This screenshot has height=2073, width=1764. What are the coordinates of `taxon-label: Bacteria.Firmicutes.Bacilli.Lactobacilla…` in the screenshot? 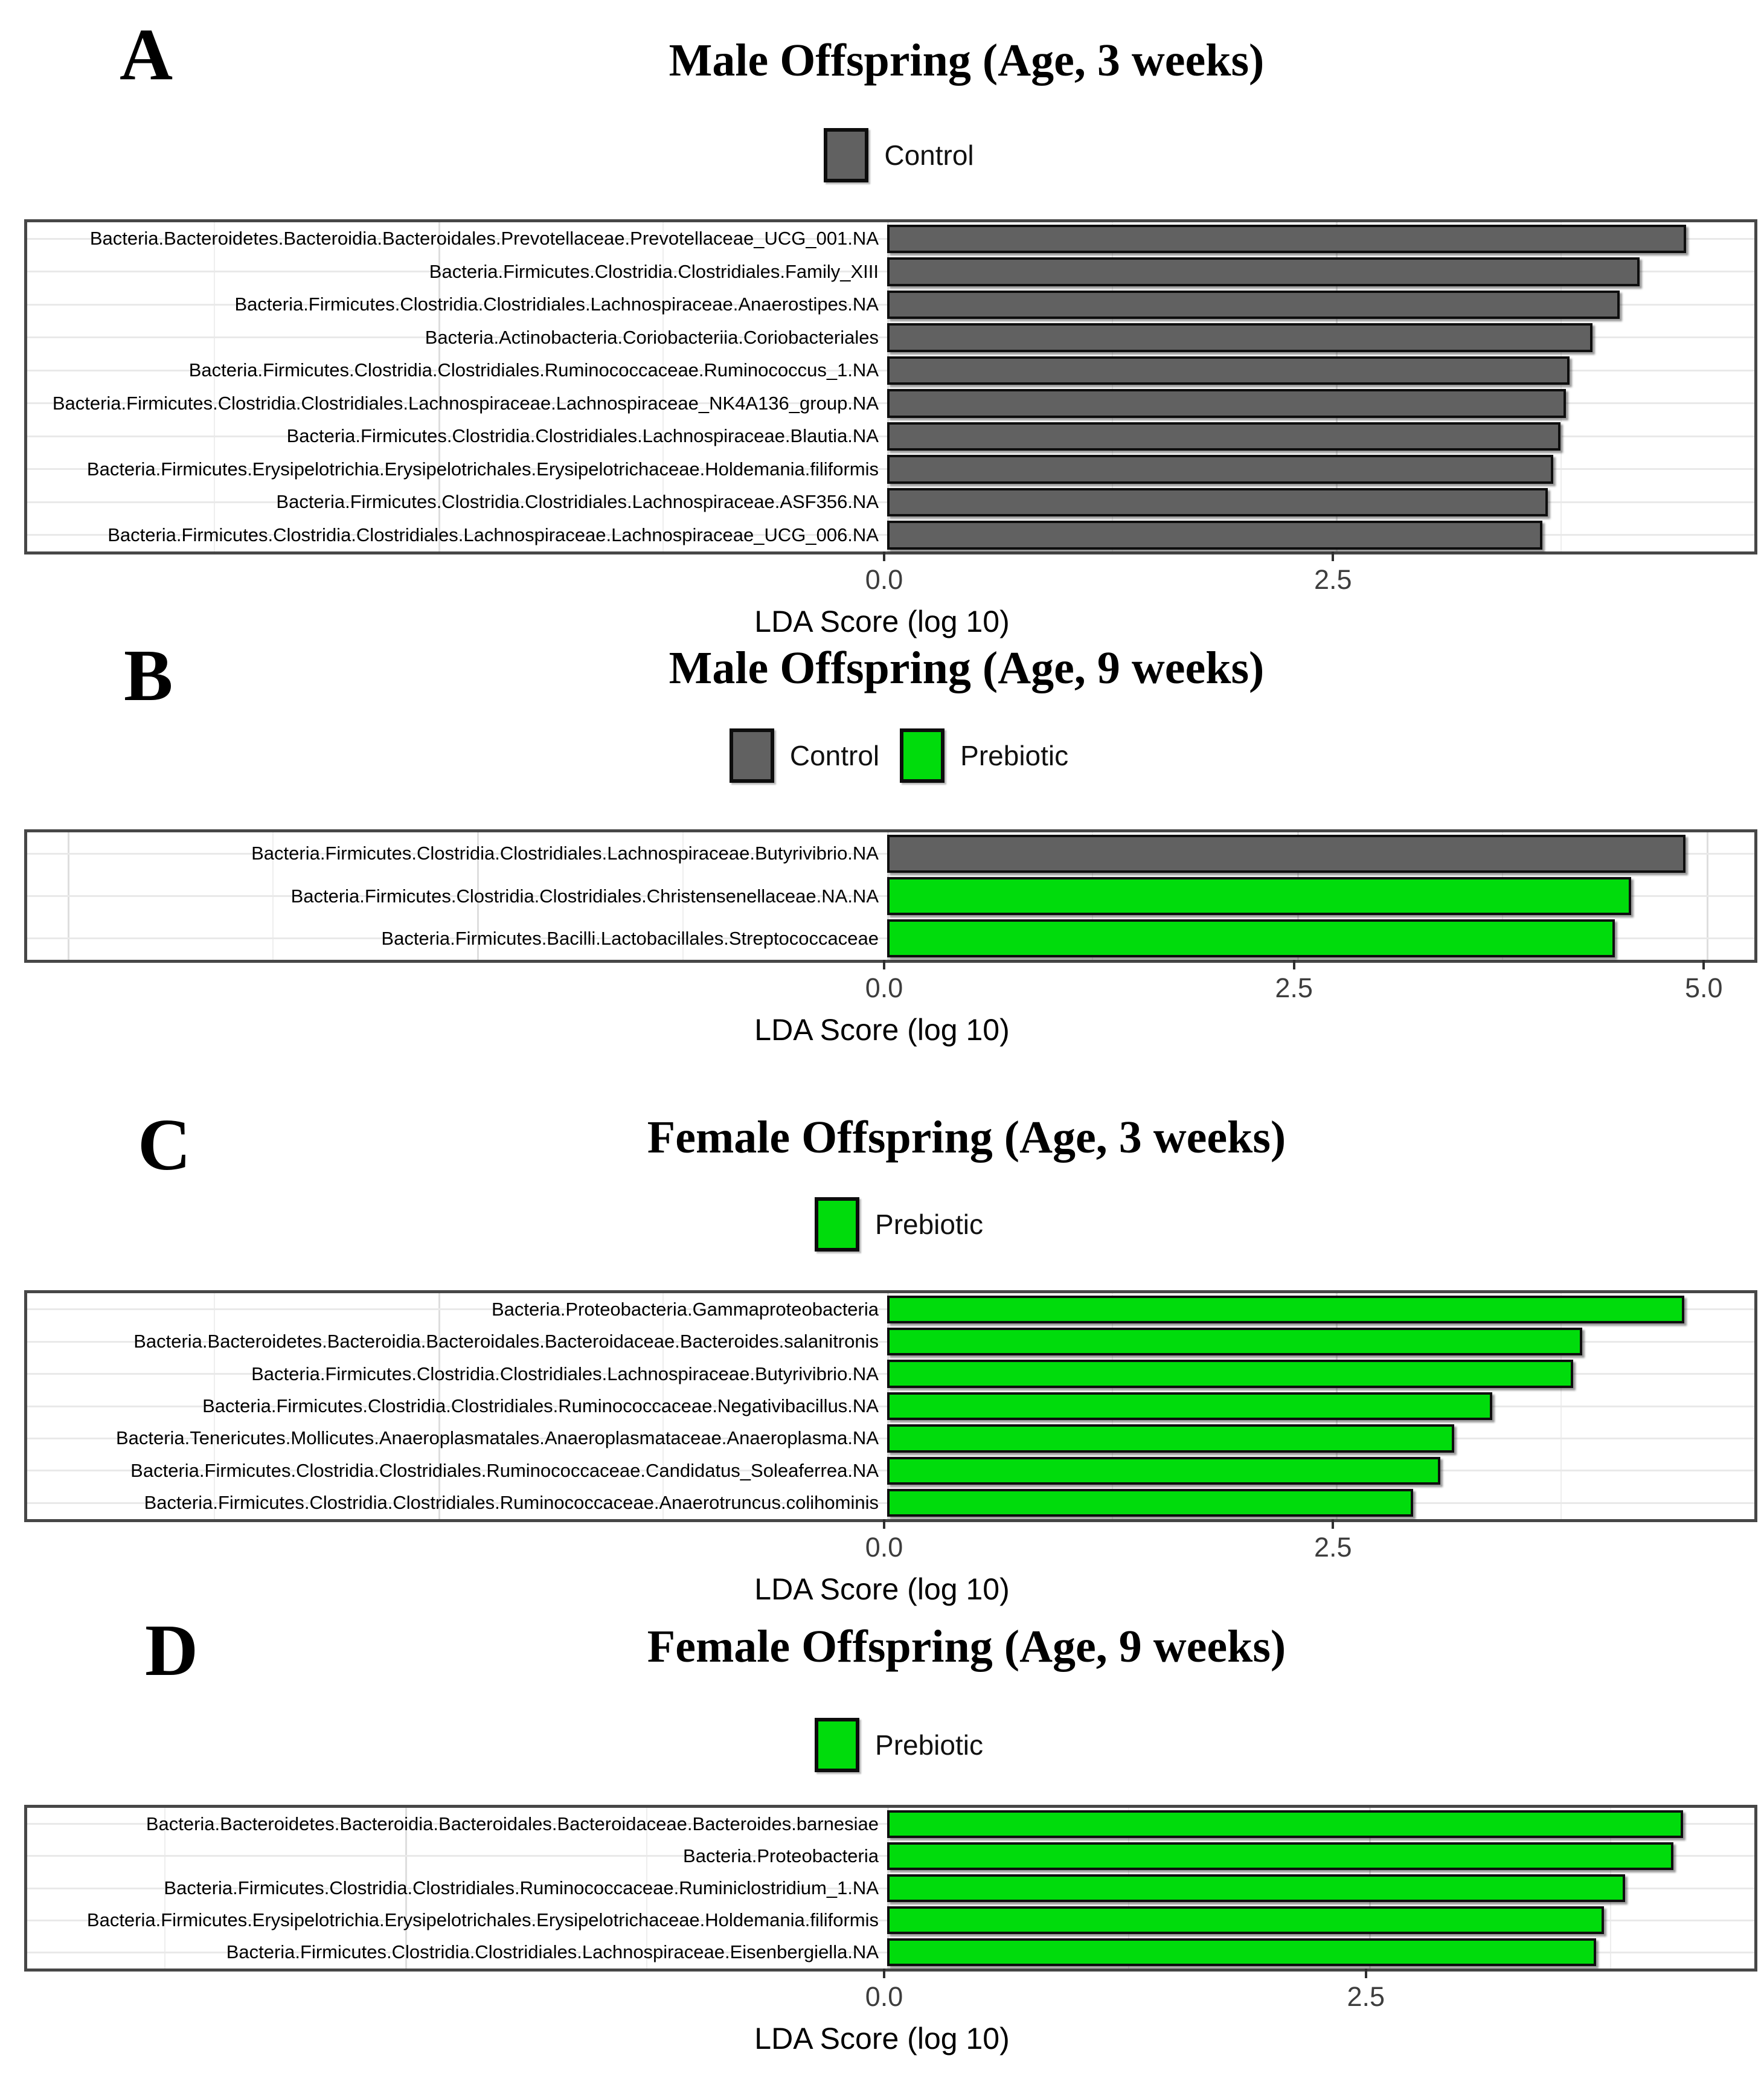 It's located at (630, 938).